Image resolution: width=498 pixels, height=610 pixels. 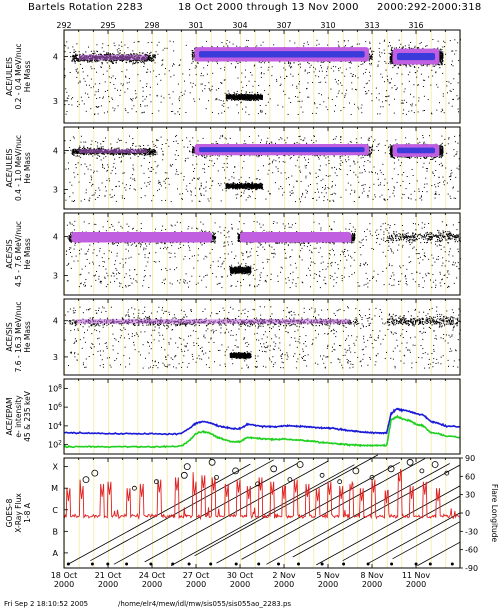 What do you see at coordinates (85, 7) in the screenshot?
I see `figure-title-rotation: Bartels Rotation 2283` at bounding box center [85, 7].